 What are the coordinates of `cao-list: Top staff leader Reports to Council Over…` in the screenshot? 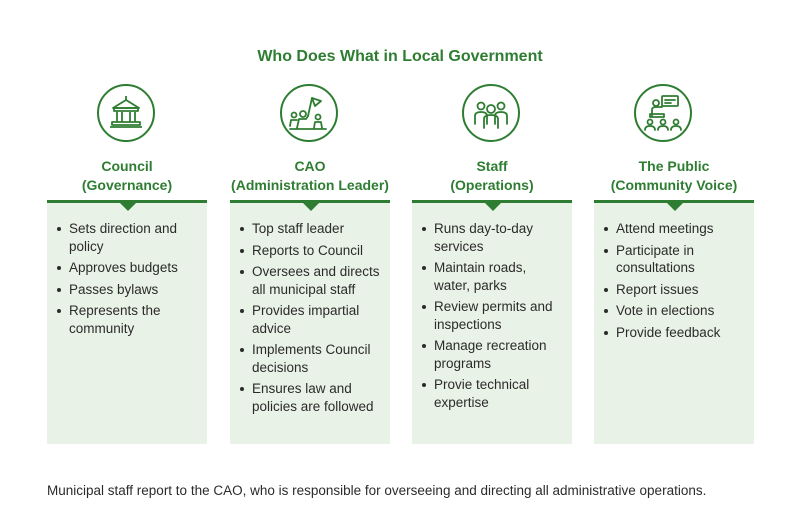 It's located at (310, 309).